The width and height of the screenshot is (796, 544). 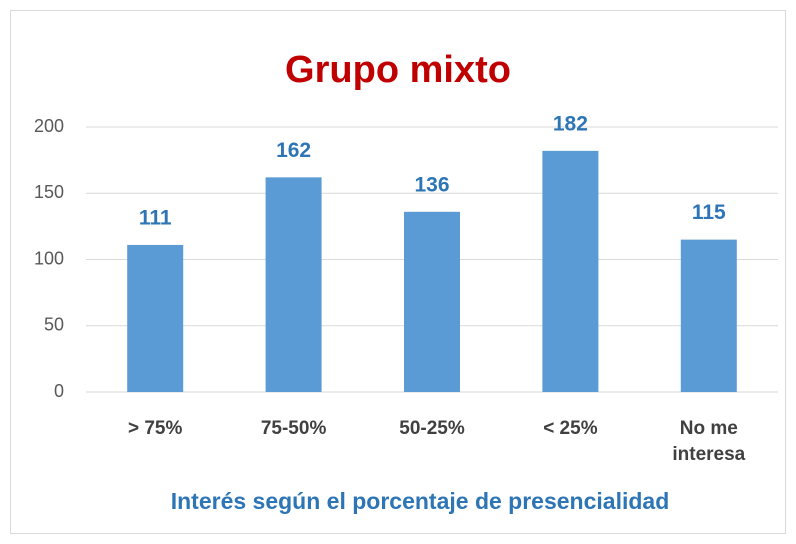 I want to click on y-tick-label: 100, so click(x=49, y=258).